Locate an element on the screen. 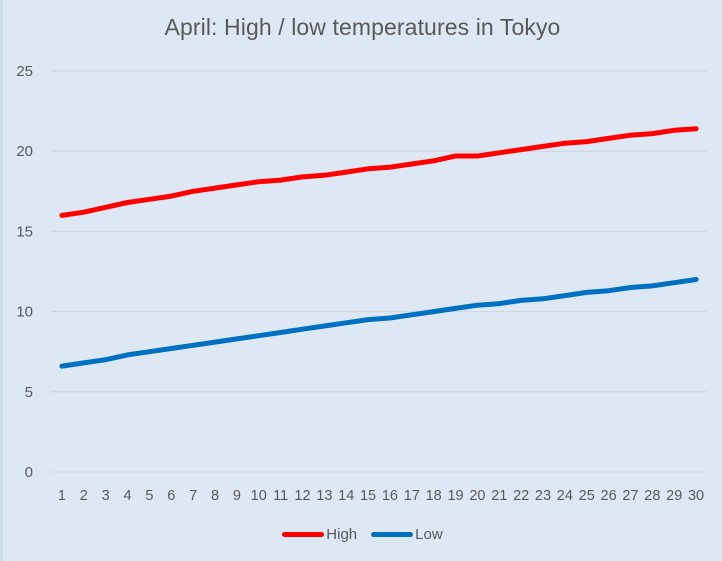 The width and height of the screenshot is (722, 561). x-tick-label: 21 is located at coordinates (499, 496).